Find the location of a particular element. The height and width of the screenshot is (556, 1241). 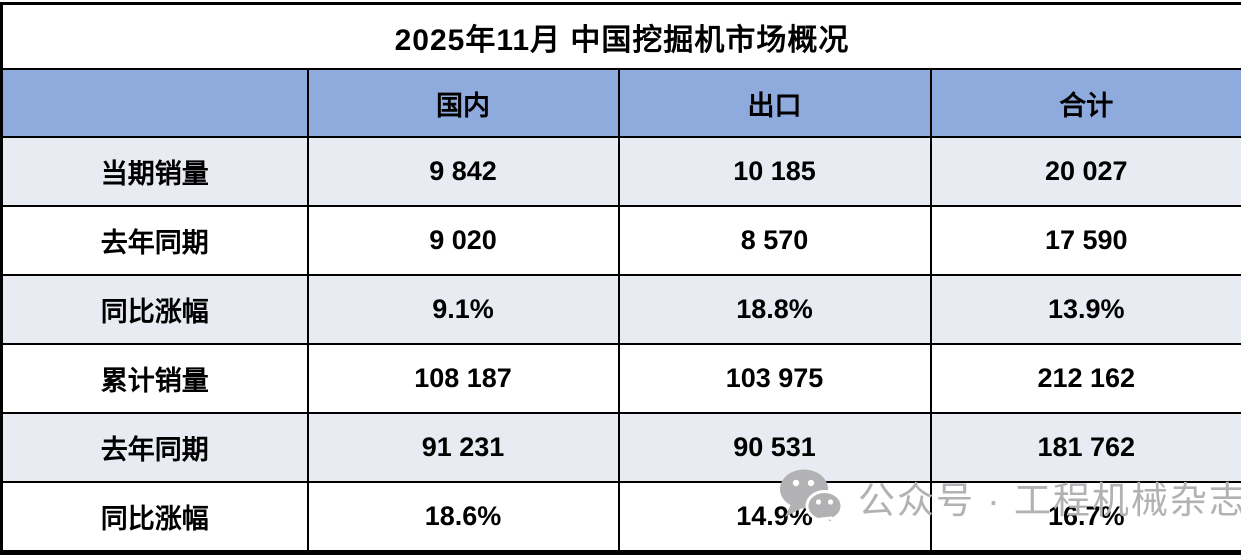

title-row: 2025年11月 中国挖掘机市场概况 is located at coordinates (620, 36).